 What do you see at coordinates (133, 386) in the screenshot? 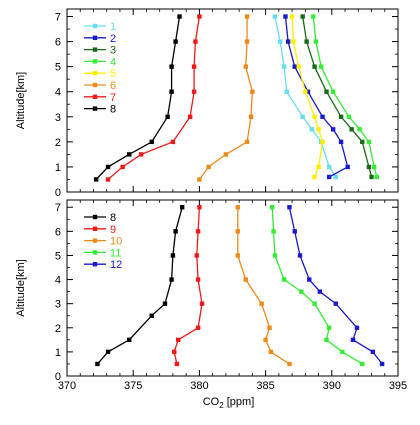
I see `x-tick-label: 375` at bounding box center [133, 386].